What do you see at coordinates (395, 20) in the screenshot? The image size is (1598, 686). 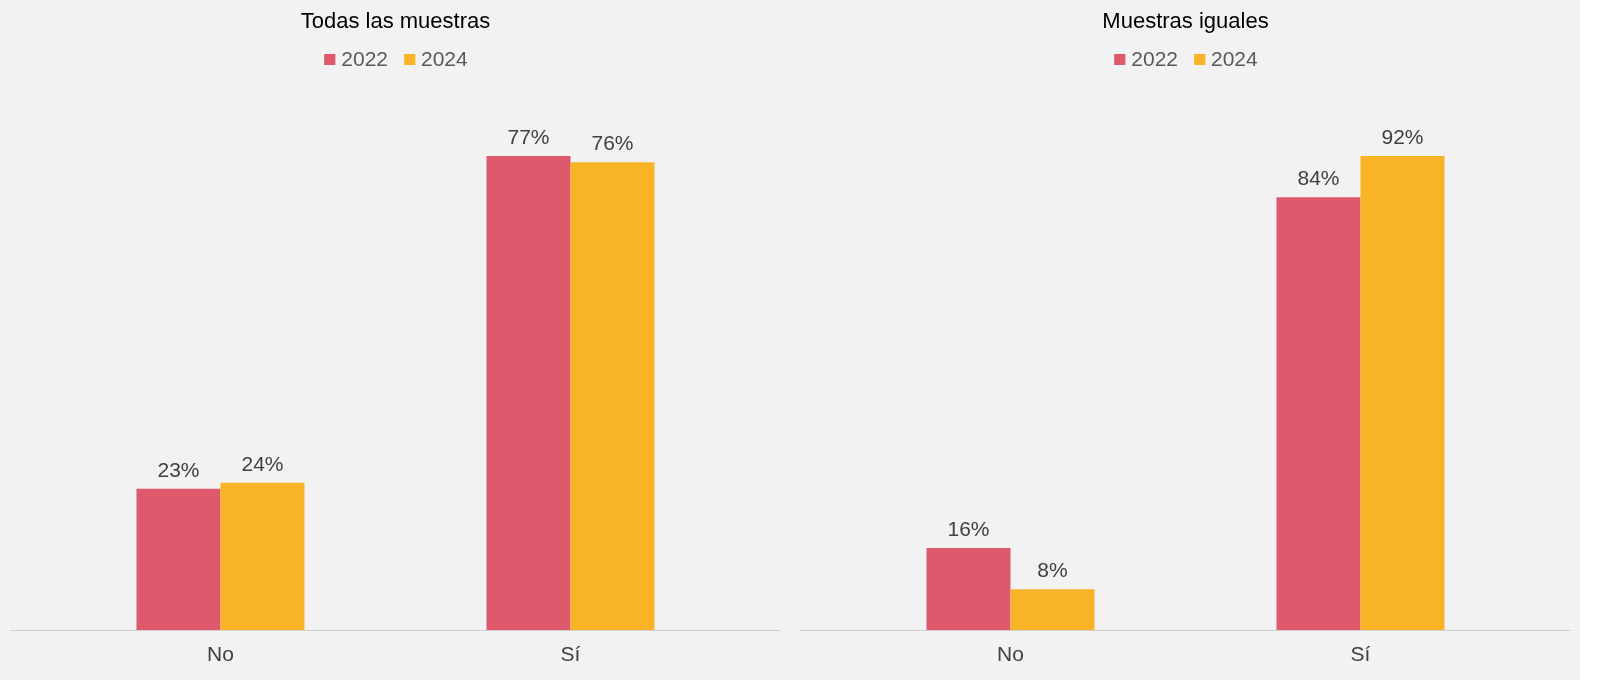 I see `chart-title: Todas las muestras` at bounding box center [395, 20].